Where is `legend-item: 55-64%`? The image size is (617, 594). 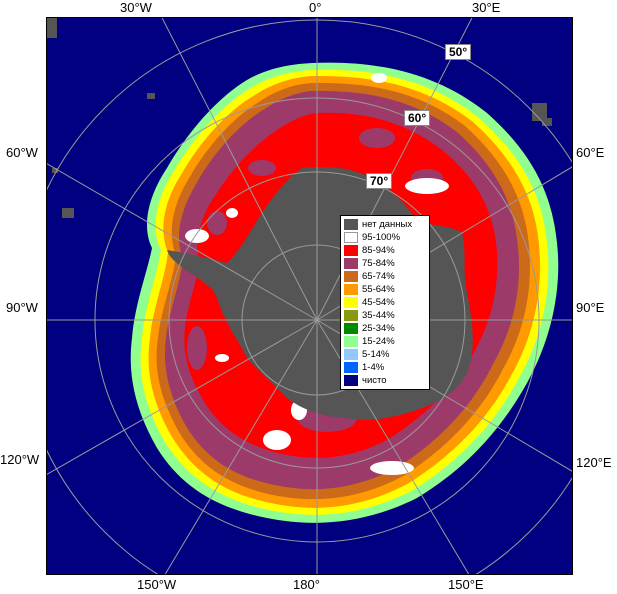 legend-item: 55-64% is located at coordinates (385, 289).